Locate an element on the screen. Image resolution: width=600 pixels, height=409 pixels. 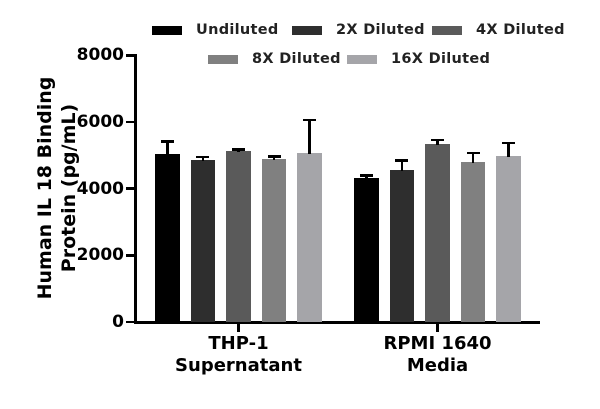
y-axis-title-line: Human IL 18 Binding is located at coordinates (45, 188).